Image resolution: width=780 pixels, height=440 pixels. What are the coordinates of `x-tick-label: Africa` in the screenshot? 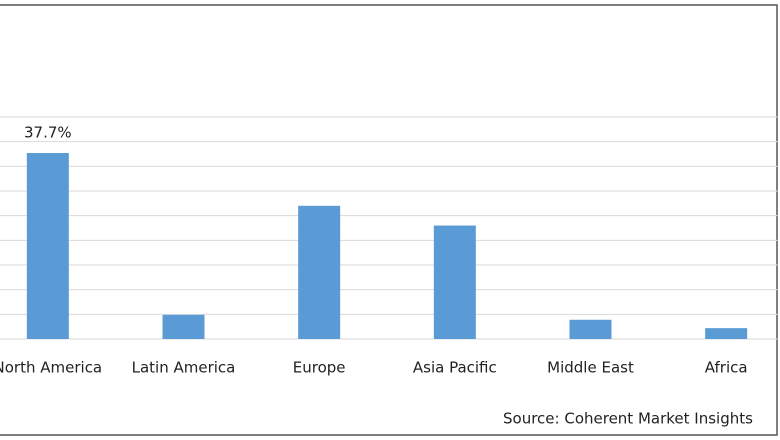 It's located at (726, 368).